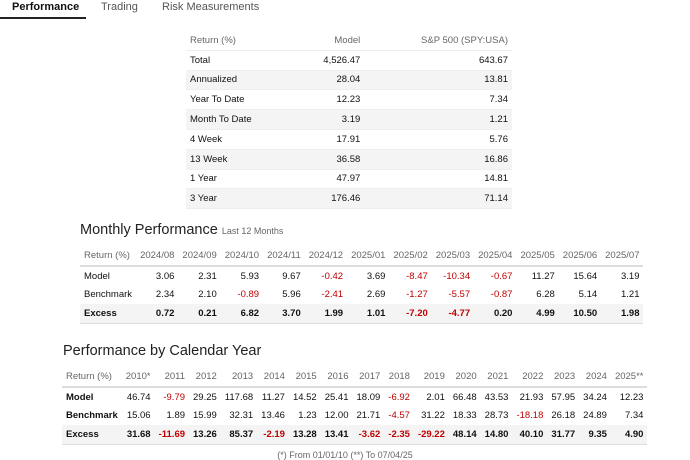 The width and height of the screenshot is (690, 460). I want to click on table-row: Month To Date 3.19 1.21, so click(349, 119).